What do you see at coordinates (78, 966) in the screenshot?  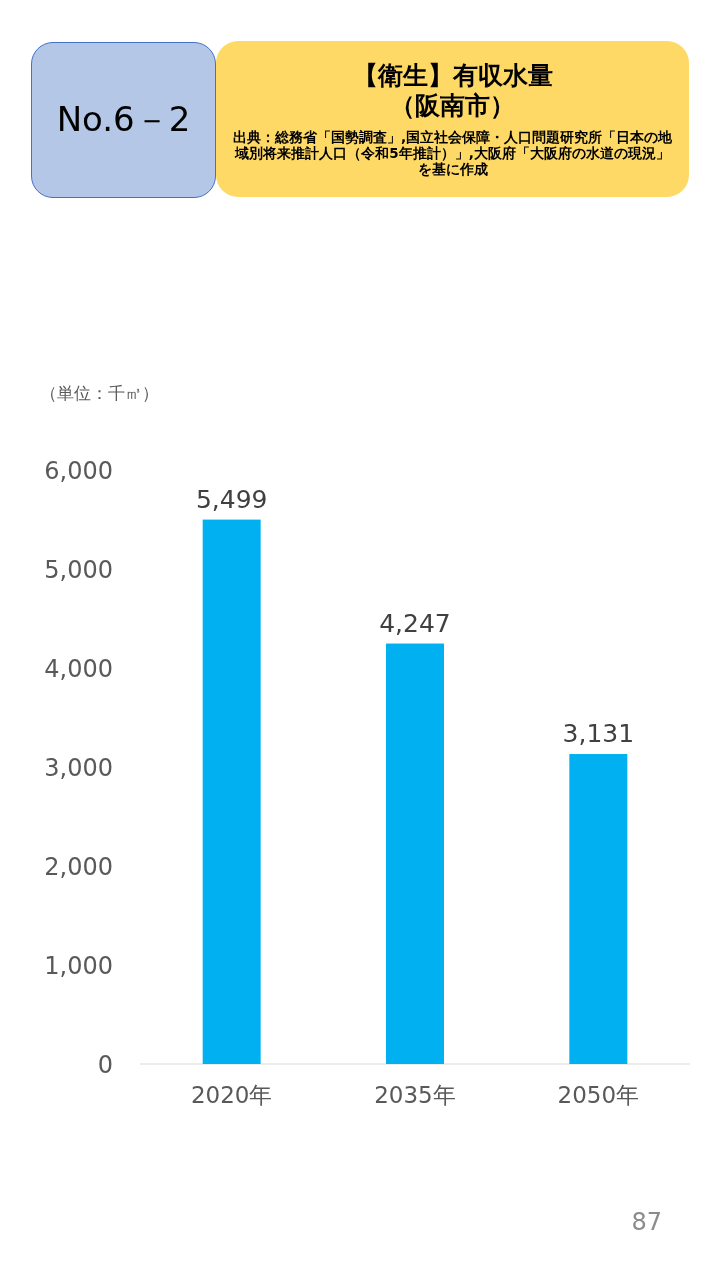 I see `y-tick-label: 1,000` at bounding box center [78, 966].